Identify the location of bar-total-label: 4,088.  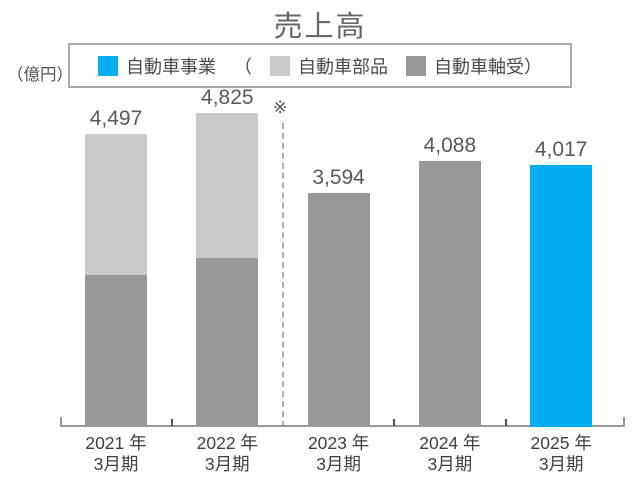
(450, 145).